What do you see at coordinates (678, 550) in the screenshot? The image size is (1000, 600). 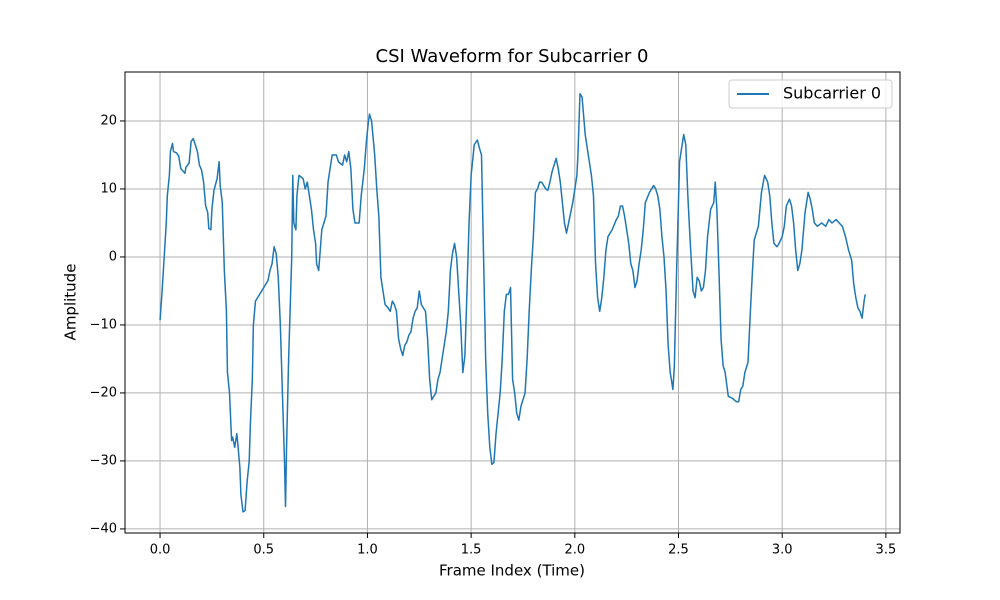 I see `x-tick-label: 2.5` at bounding box center [678, 550].